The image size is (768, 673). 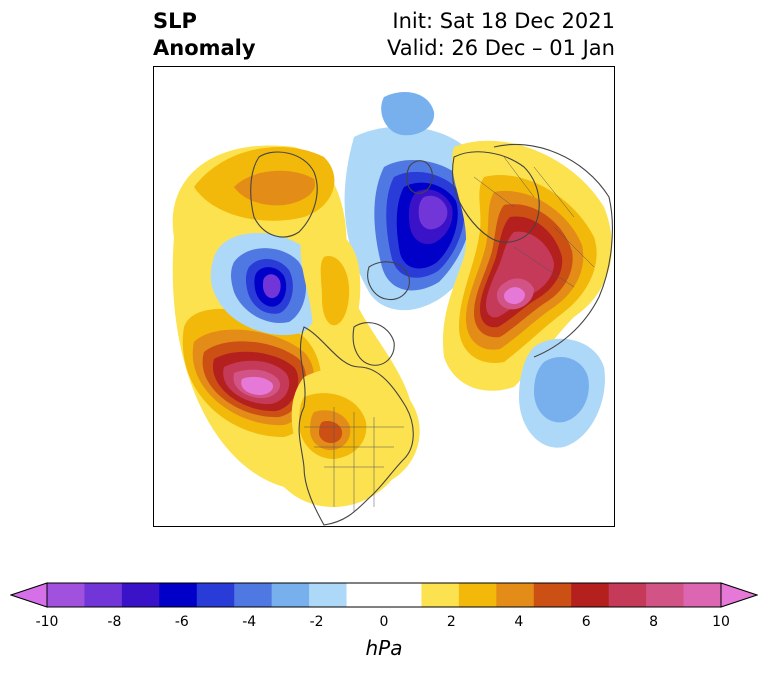 What do you see at coordinates (503, 21) in the screenshot?
I see `init-date: Init: Sat 18 Dec 2021` at bounding box center [503, 21].